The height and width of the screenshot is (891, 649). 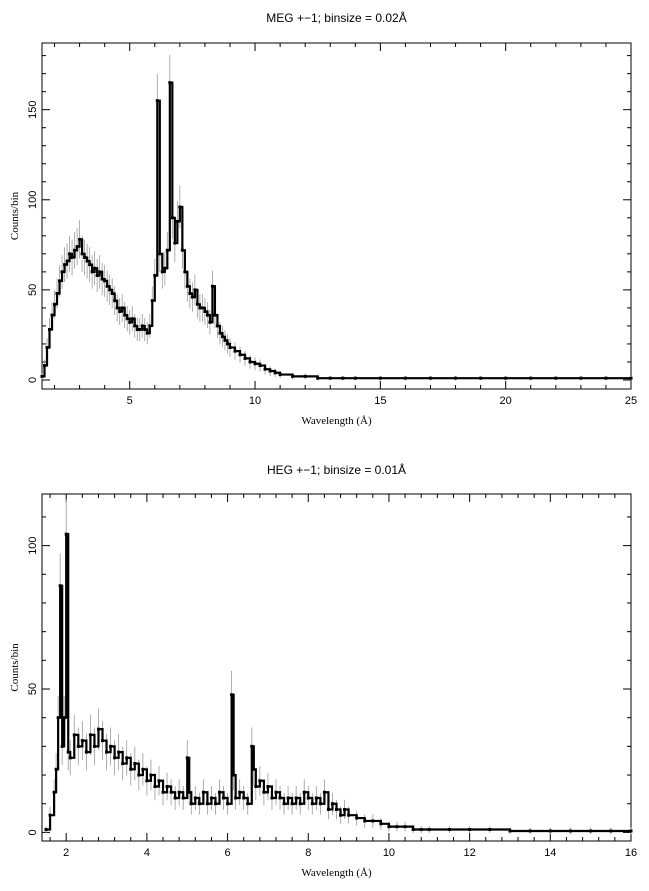 What do you see at coordinates (631, 401) in the screenshot?
I see `x-tick-label: 25` at bounding box center [631, 401].